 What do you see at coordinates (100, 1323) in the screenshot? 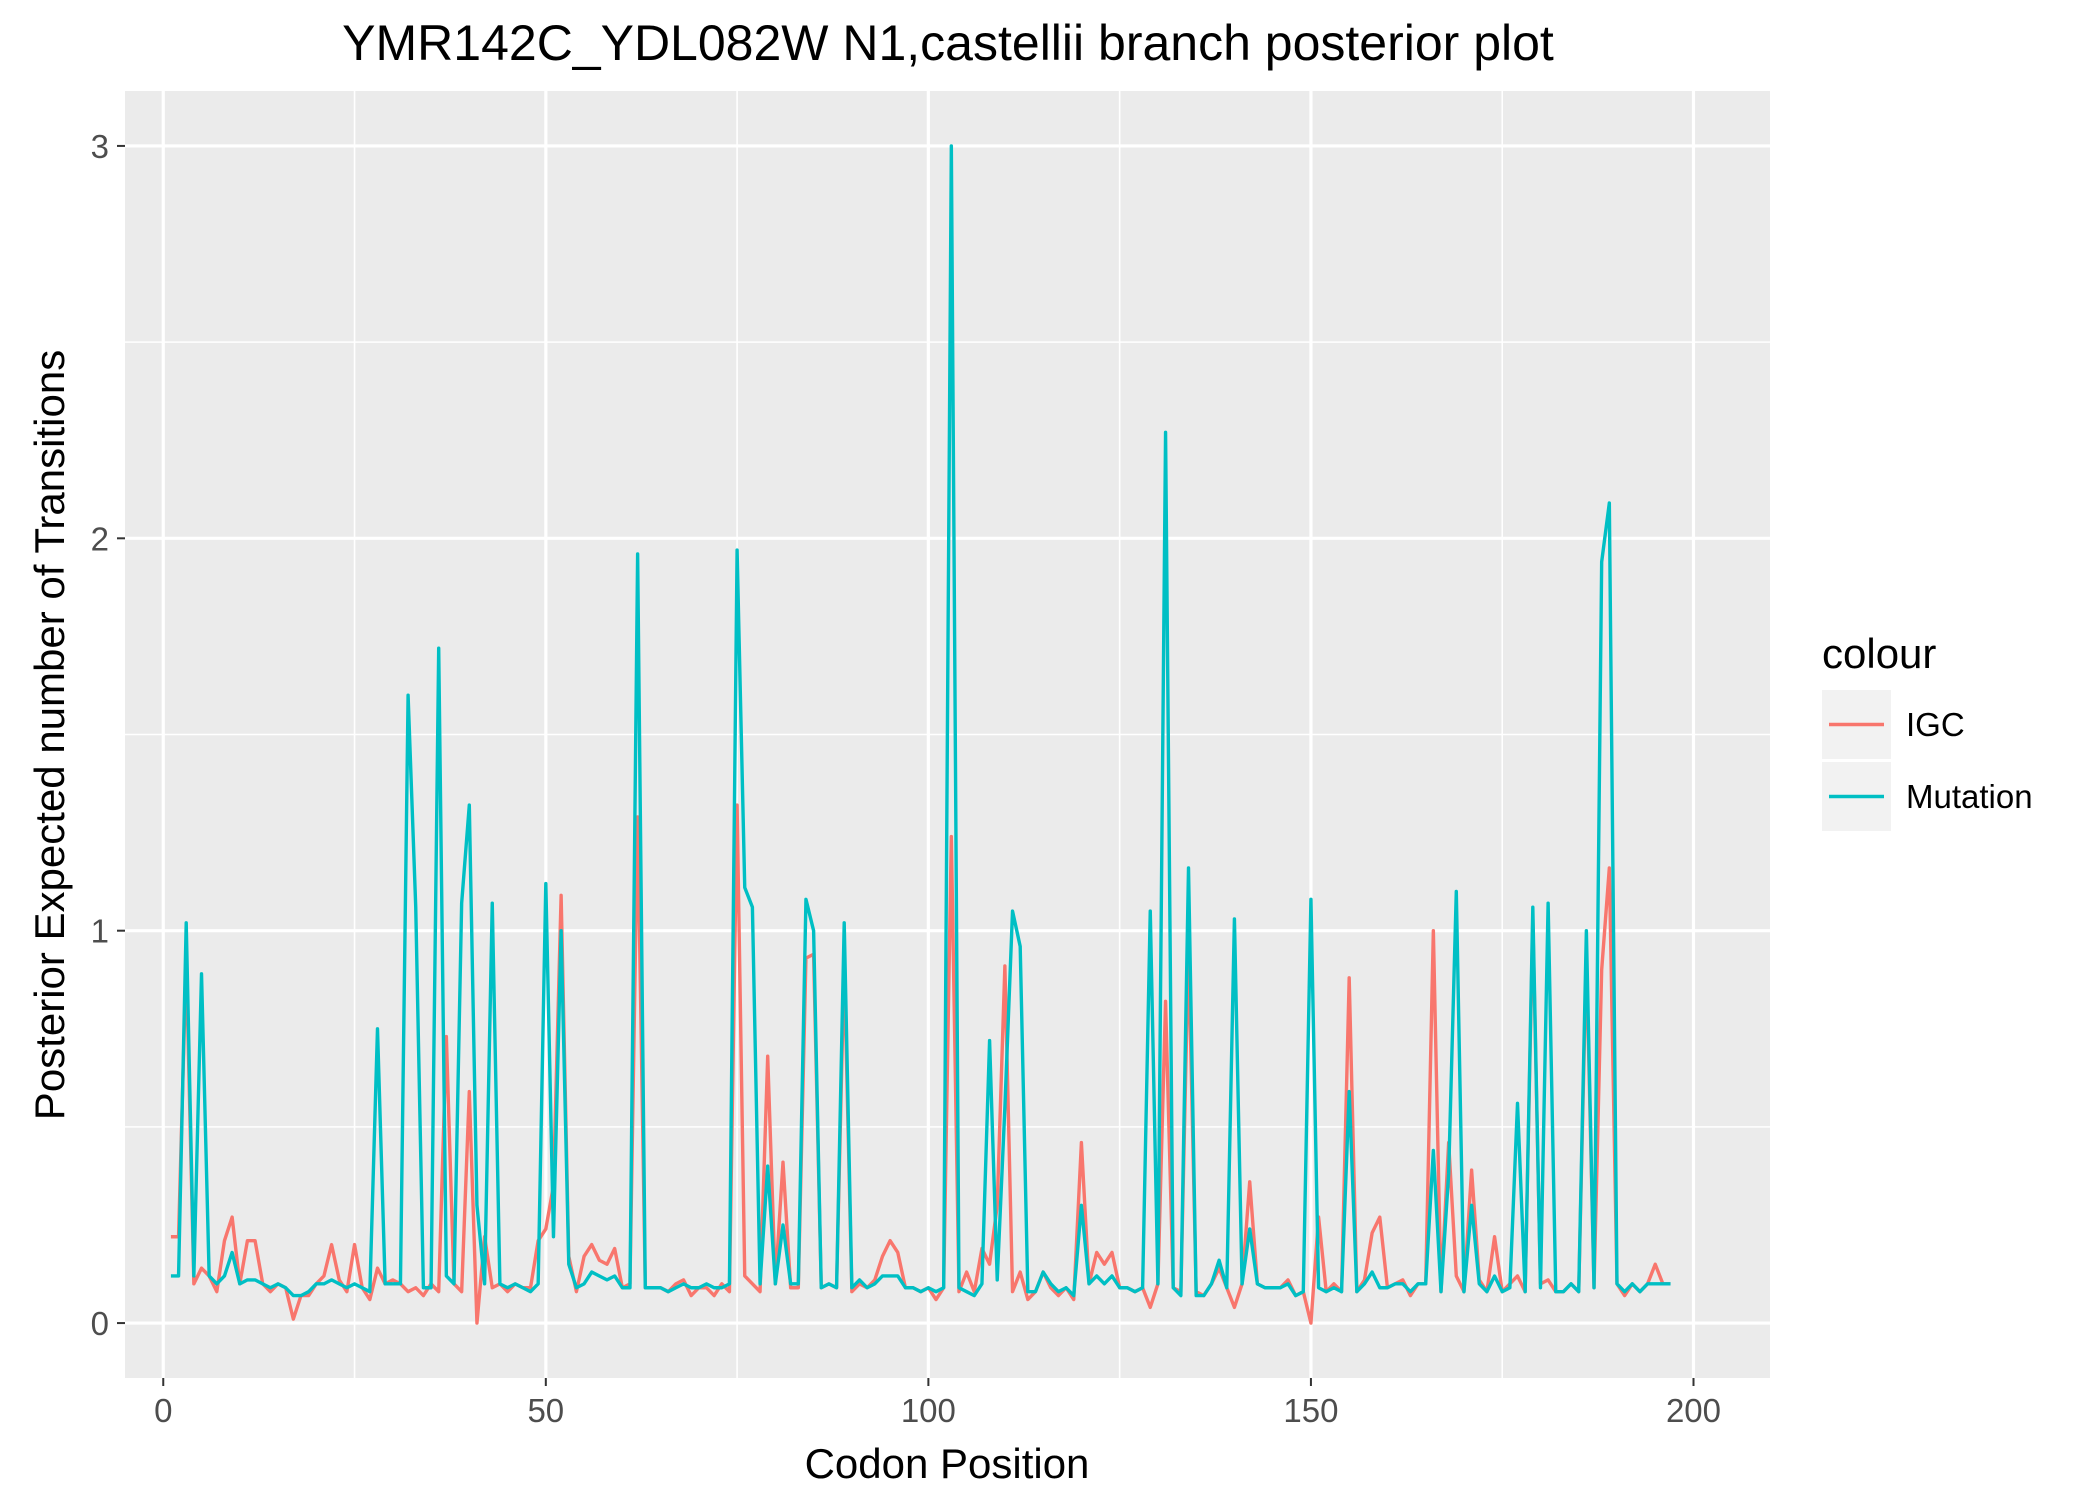
I see `y-tick-label: 0` at bounding box center [100, 1323].